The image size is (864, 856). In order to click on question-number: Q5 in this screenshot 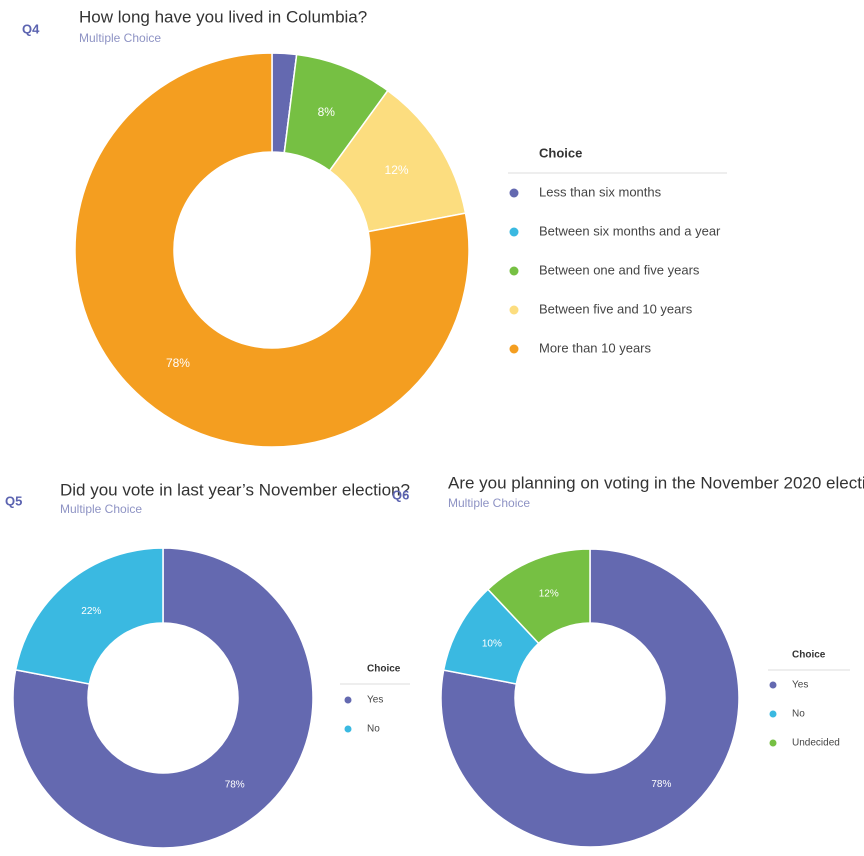, I will do `click(13, 500)`.